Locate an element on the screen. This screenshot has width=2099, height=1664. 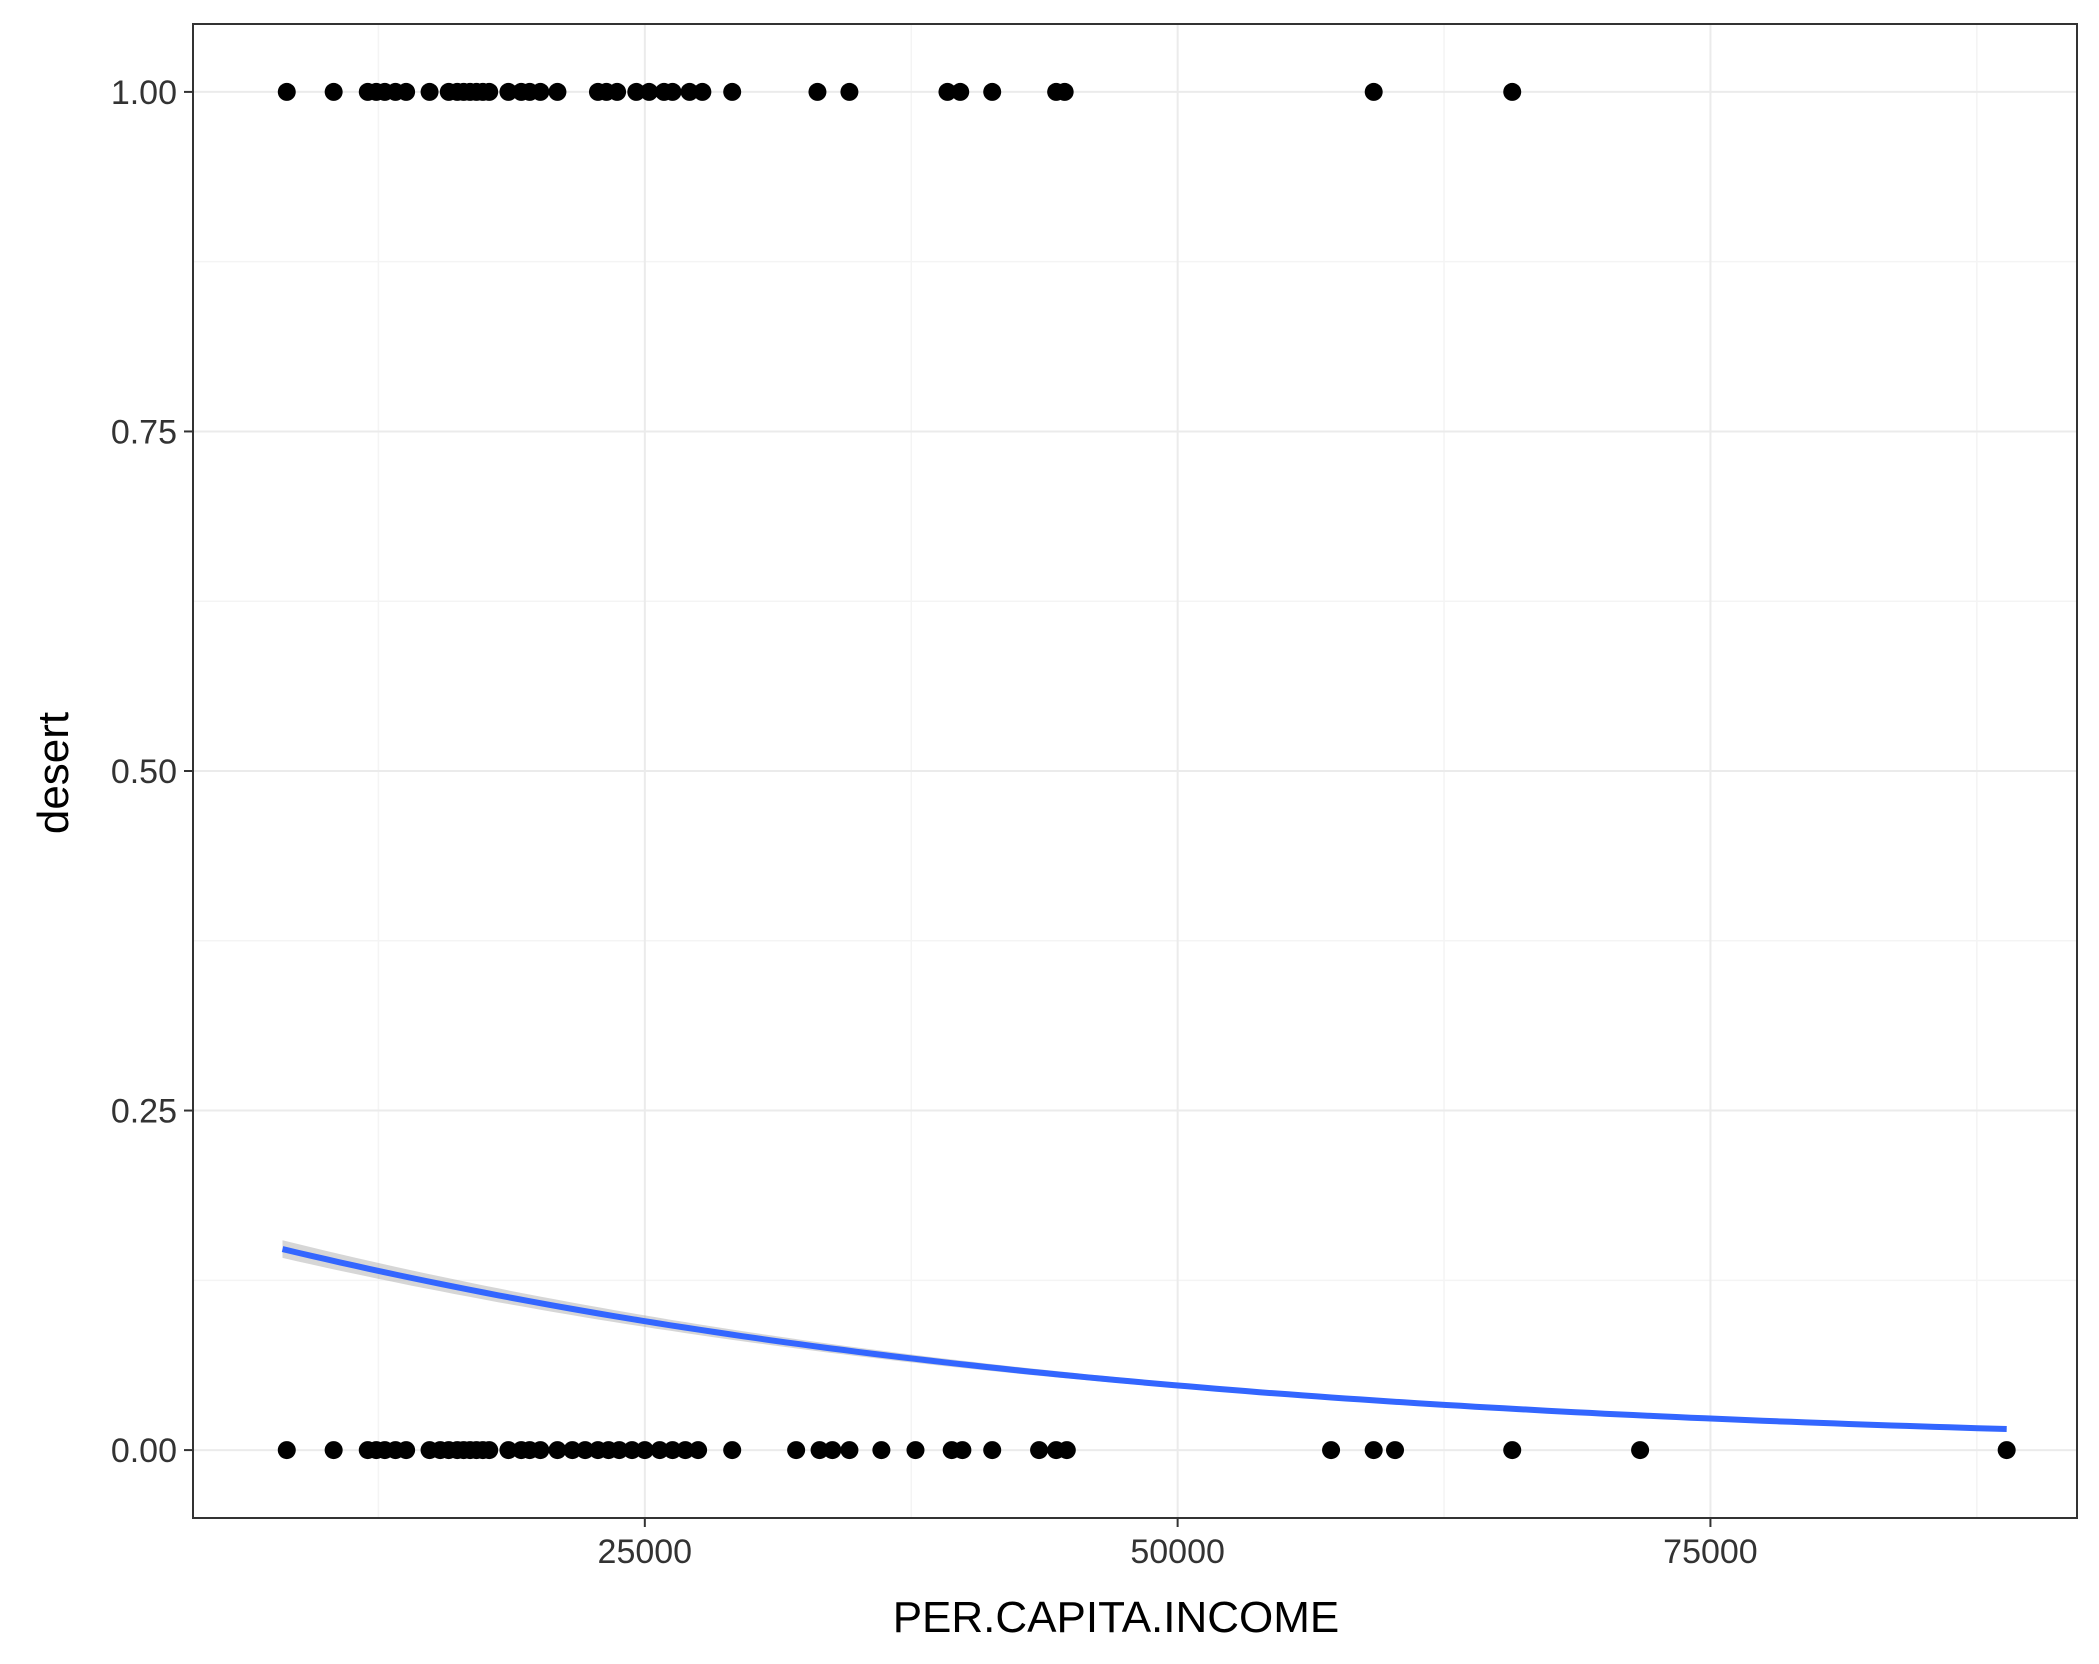
y-axis-title: desert is located at coordinates (53, 773).